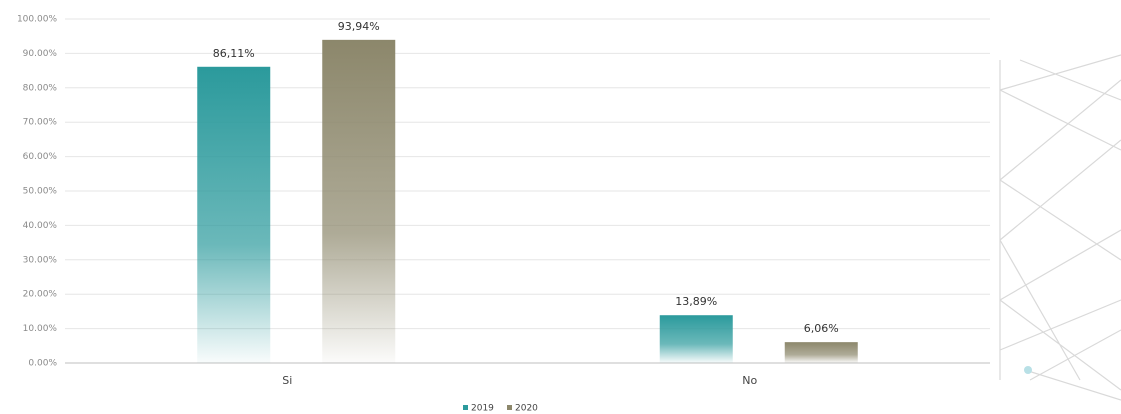 The image size is (1121, 414). What do you see at coordinates (749, 380) in the screenshot?
I see `x-tick-label: No` at bounding box center [749, 380].